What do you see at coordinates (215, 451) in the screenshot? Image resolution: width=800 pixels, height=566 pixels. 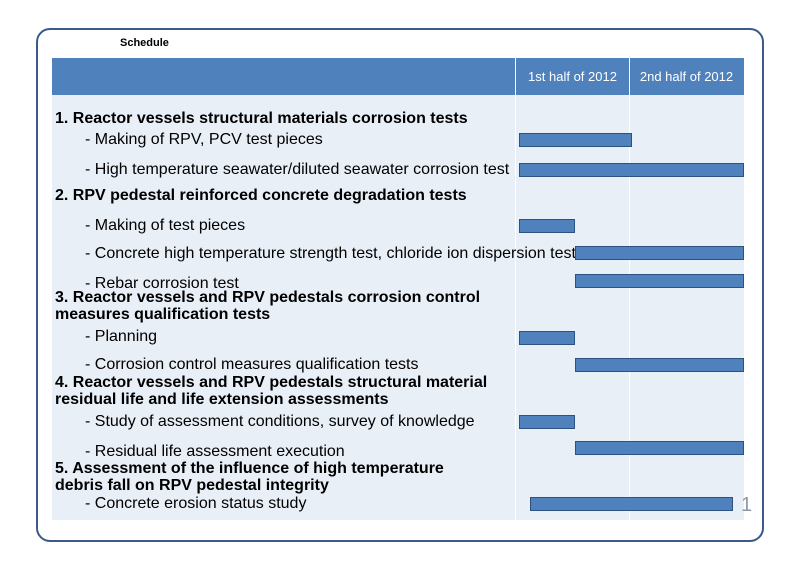 I see `task-label: - Residual life assessment execution` at bounding box center [215, 451].